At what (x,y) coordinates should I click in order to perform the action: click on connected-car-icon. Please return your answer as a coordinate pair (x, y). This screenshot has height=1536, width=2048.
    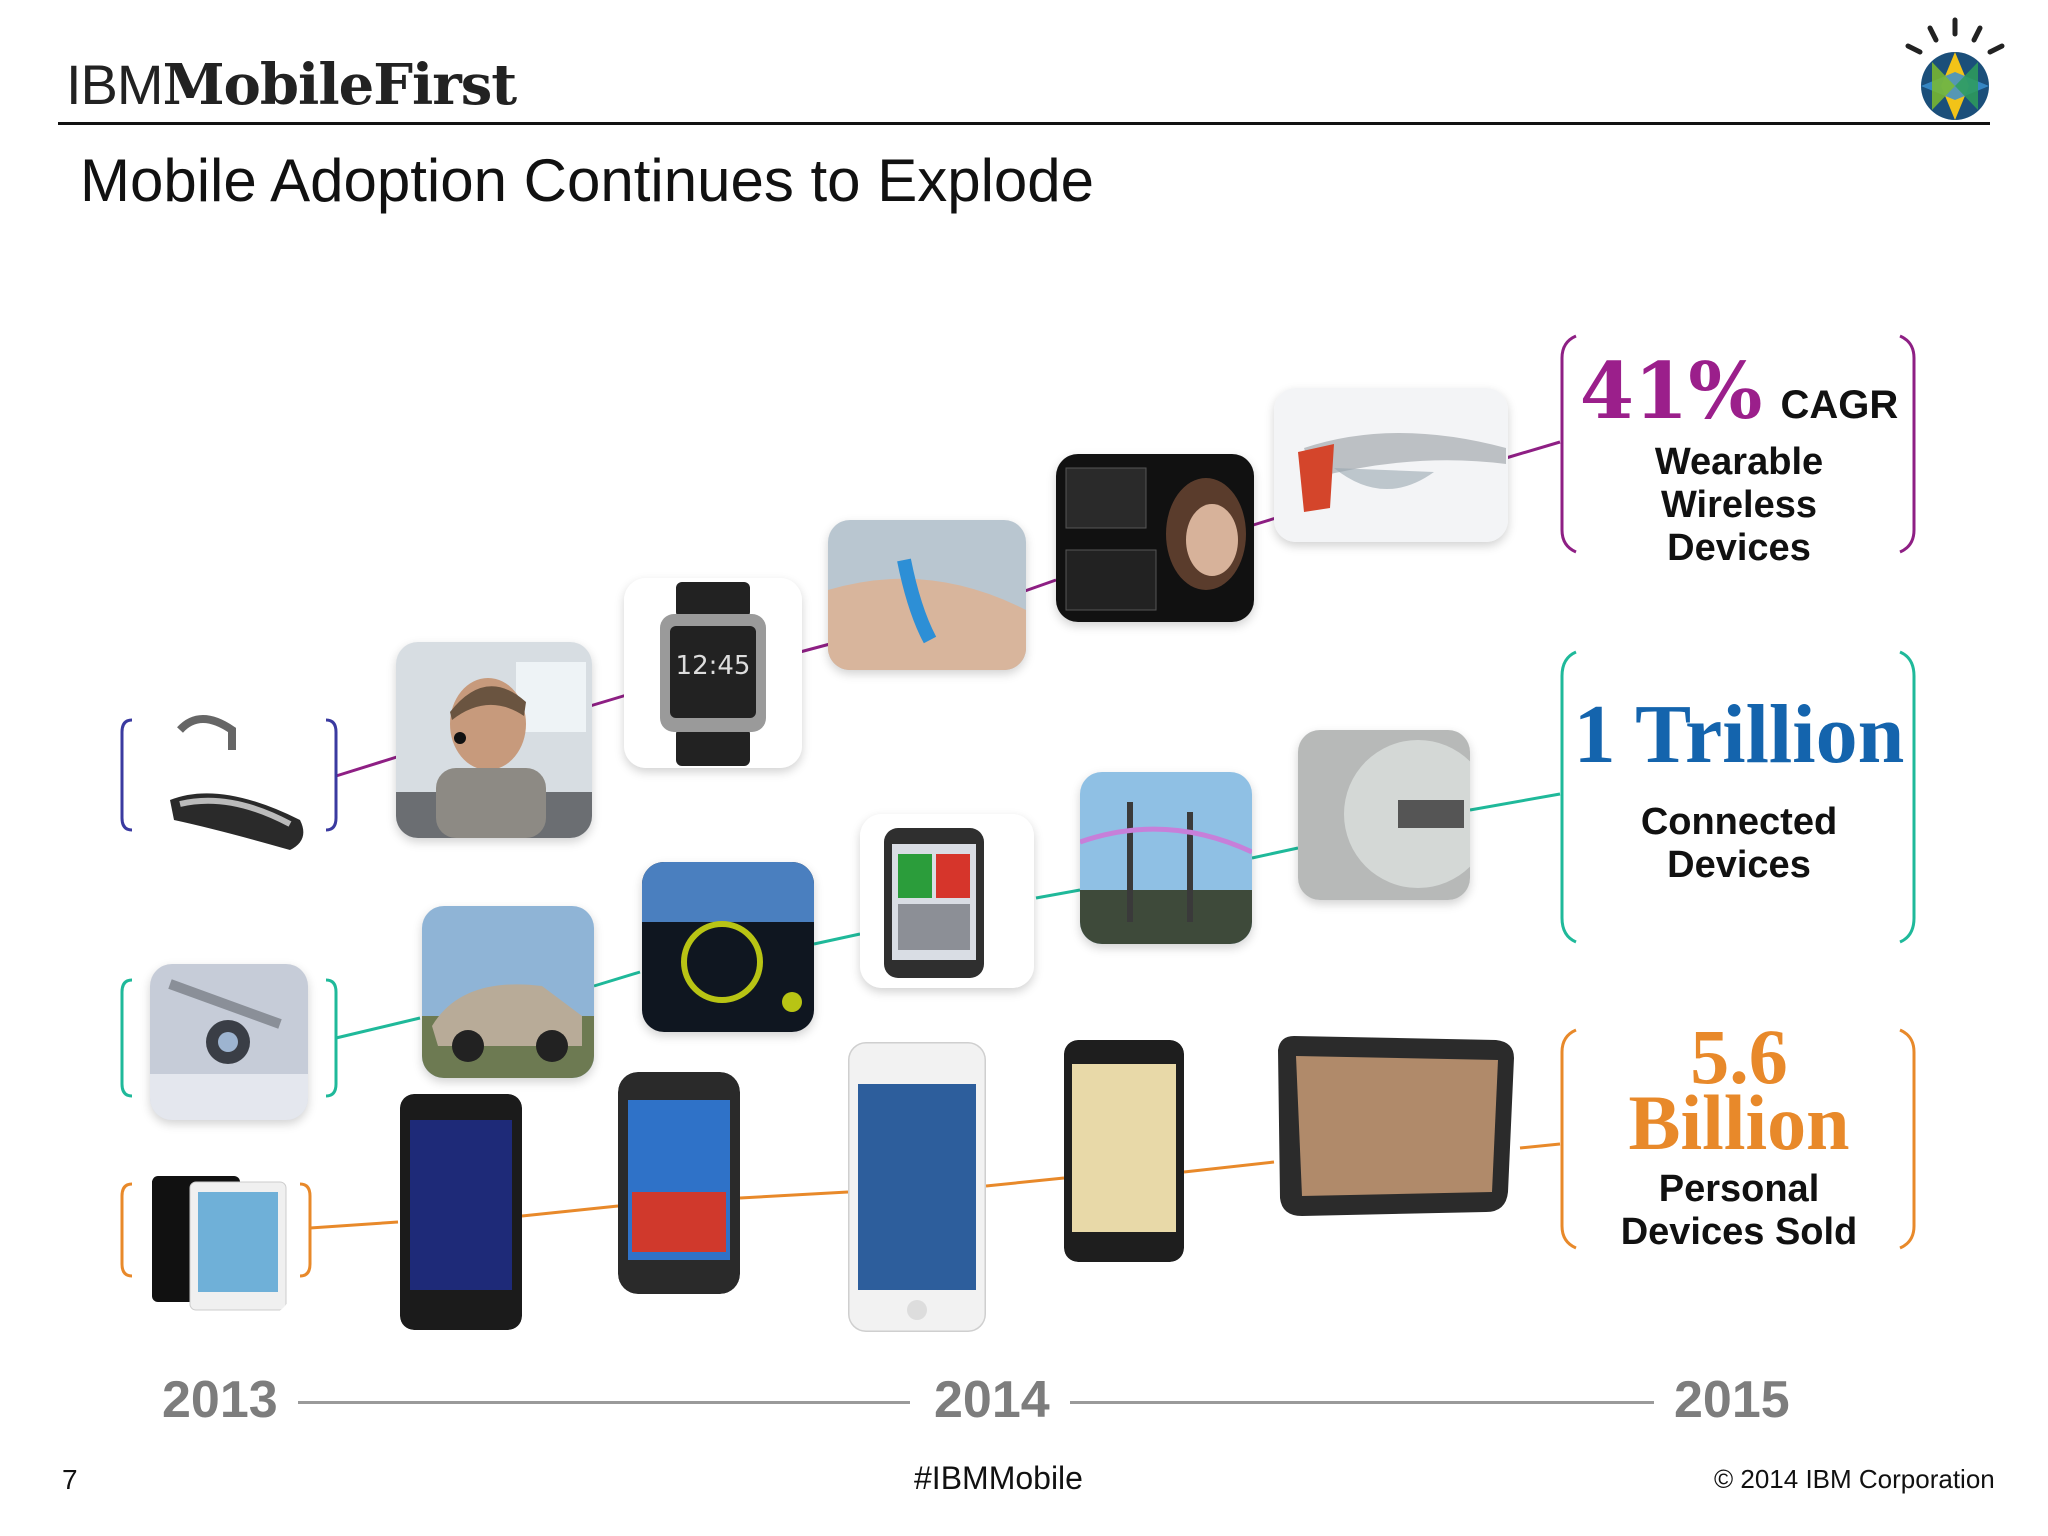
    Looking at the image, I should click on (508, 992).